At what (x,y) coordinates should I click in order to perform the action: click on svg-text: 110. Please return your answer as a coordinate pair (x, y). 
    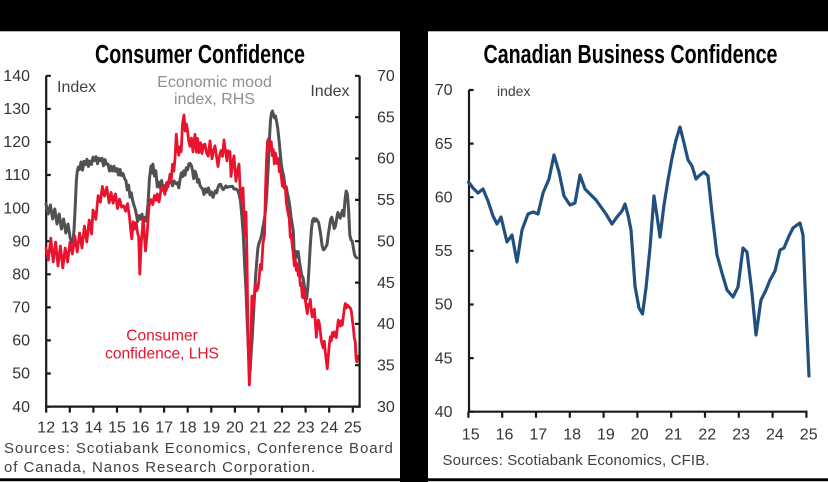
    Looking at the image, I should click on (17, 175).